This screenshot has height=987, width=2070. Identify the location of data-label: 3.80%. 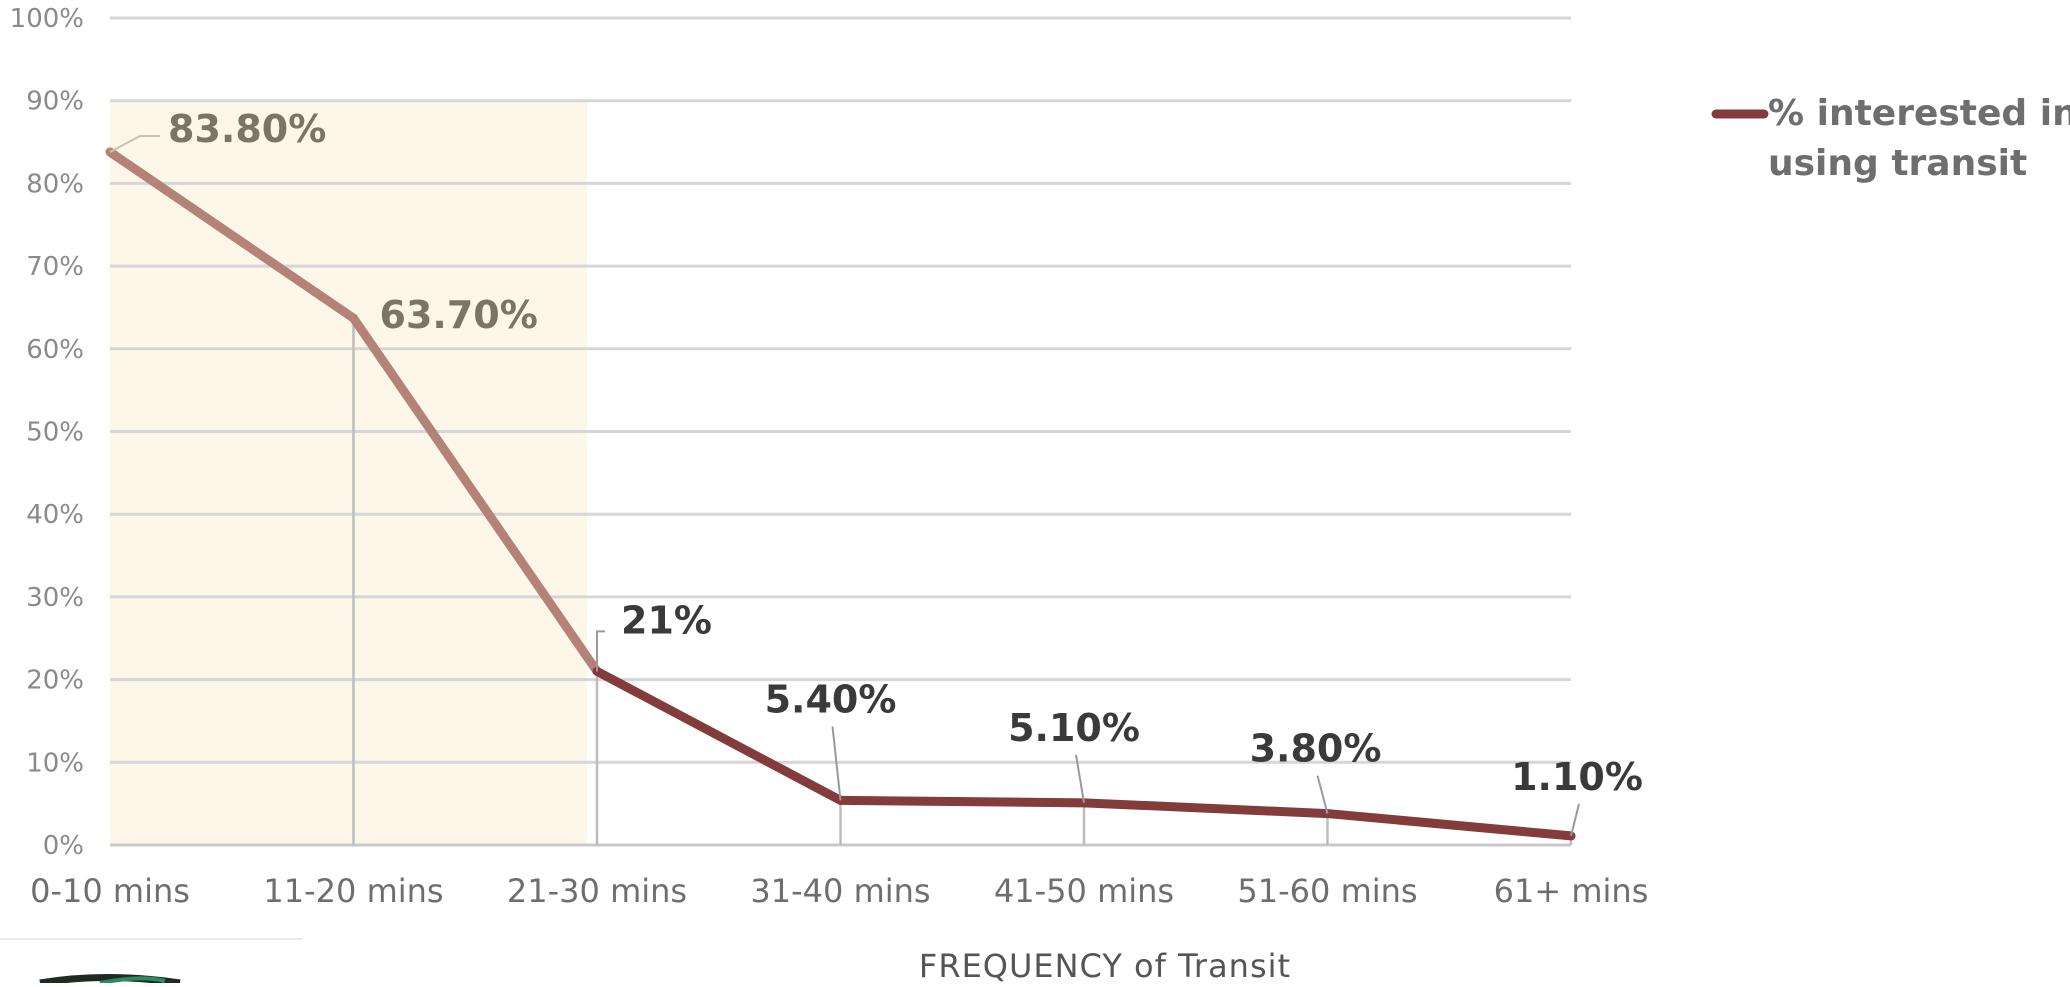
(1316, 749).